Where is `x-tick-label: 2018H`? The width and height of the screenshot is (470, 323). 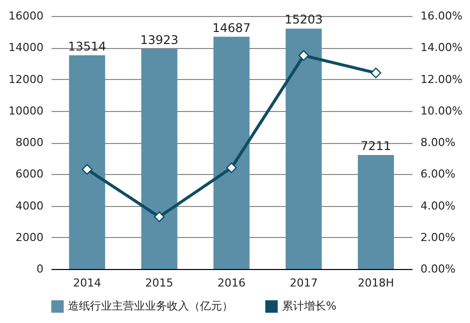 x-tick-label: 2018H is located at coordinates (376, 283).